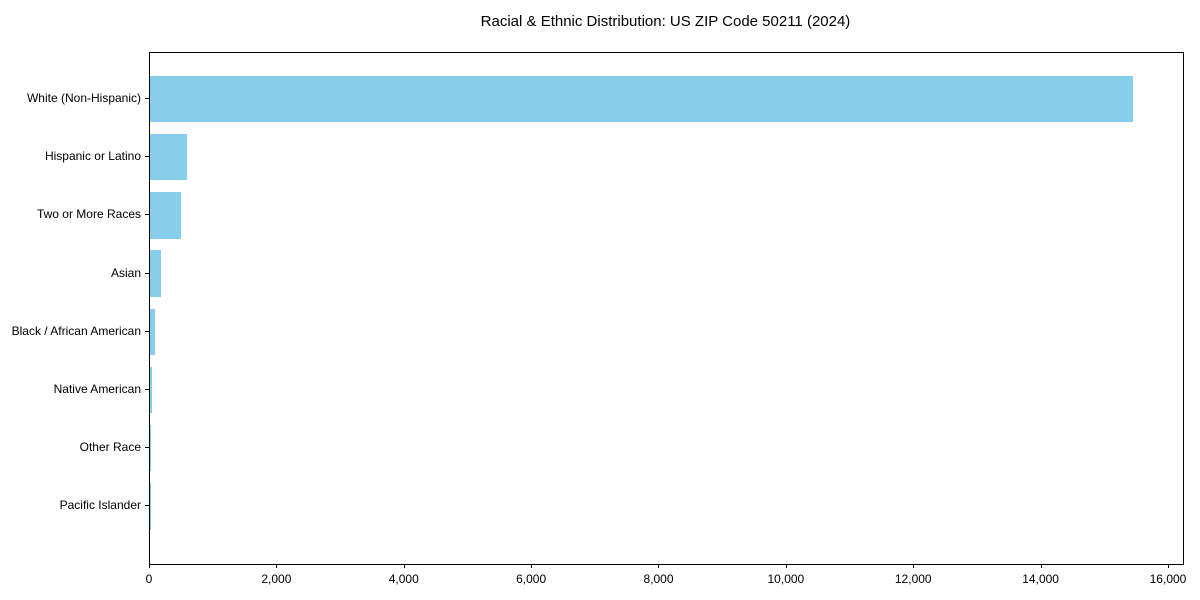 This screenshot has height=600, width=1200. What do you see at coordinates (156, 273) in the screenshot?
I see `bar-asian` at bounding box center [156, 273].